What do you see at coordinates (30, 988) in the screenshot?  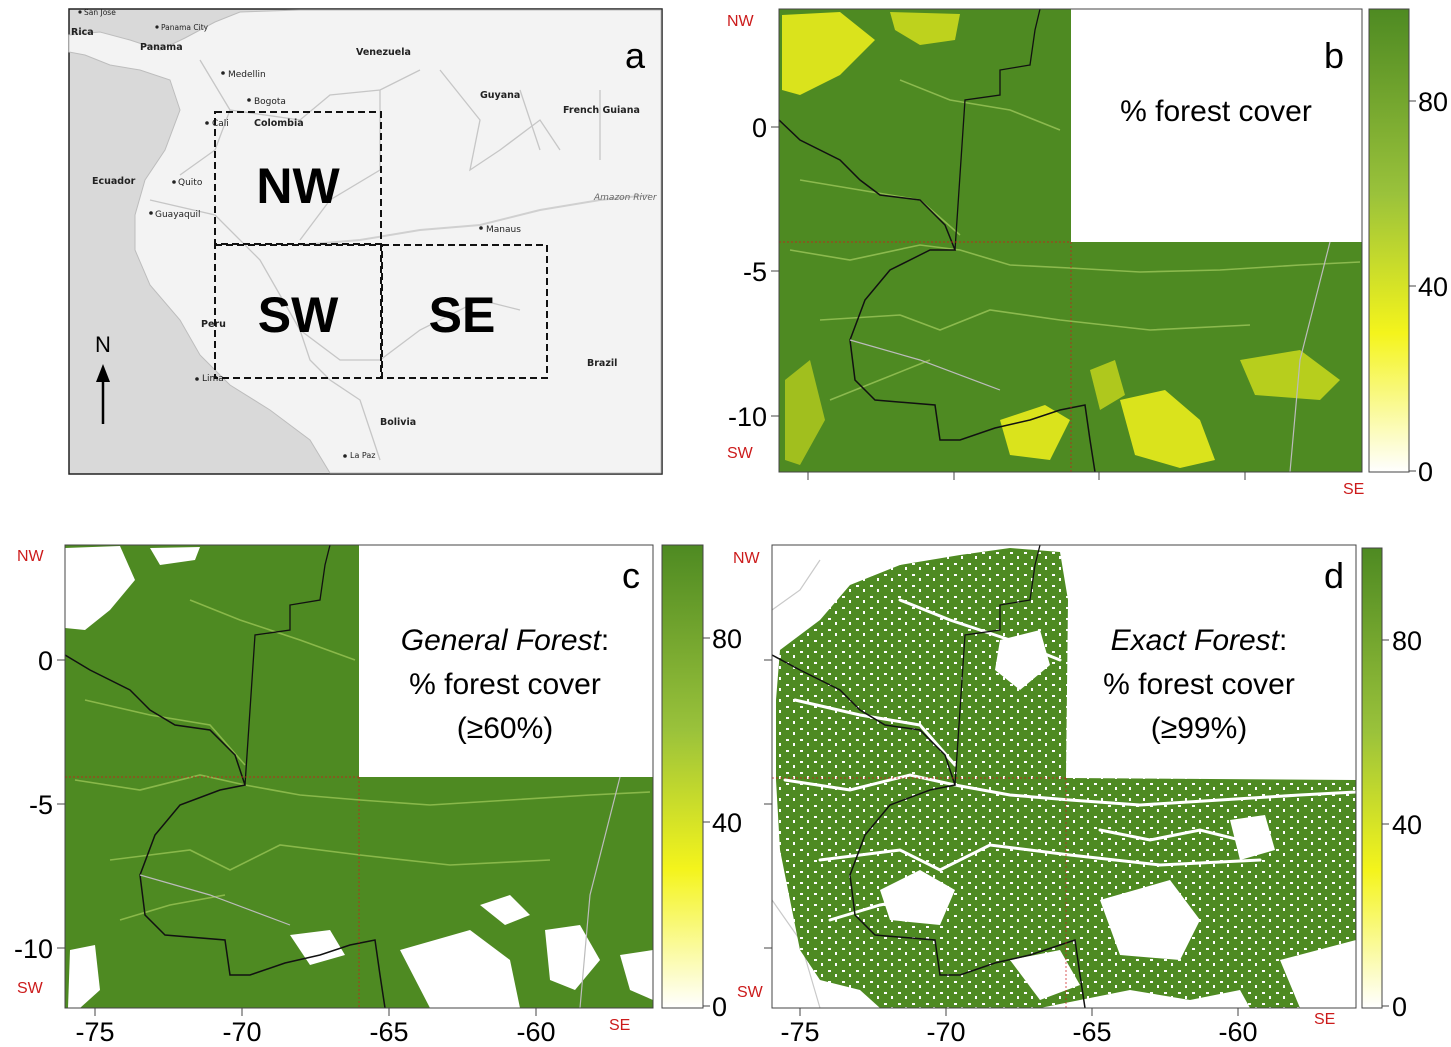 I see `panel-c-corner-sw: SW` at bounding box center [30, 988].